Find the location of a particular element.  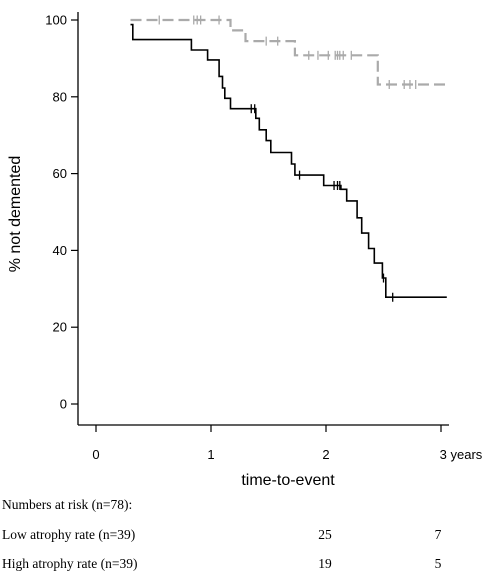

y-tick-label: 100 is located at coordinates (56, 20).